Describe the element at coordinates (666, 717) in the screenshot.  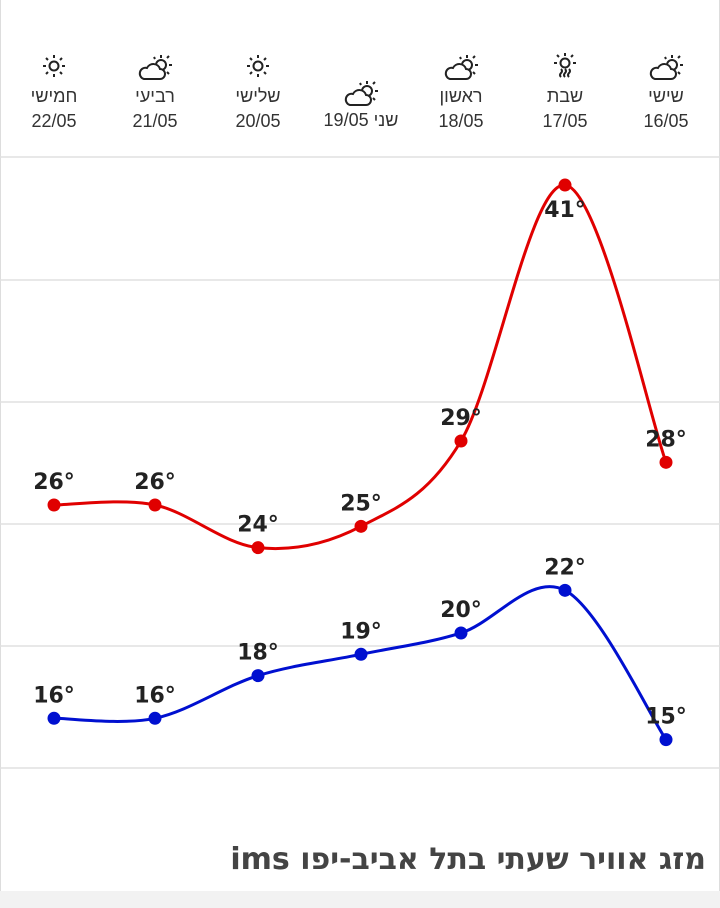
I see `min-temperature-label: 15°` at that location.